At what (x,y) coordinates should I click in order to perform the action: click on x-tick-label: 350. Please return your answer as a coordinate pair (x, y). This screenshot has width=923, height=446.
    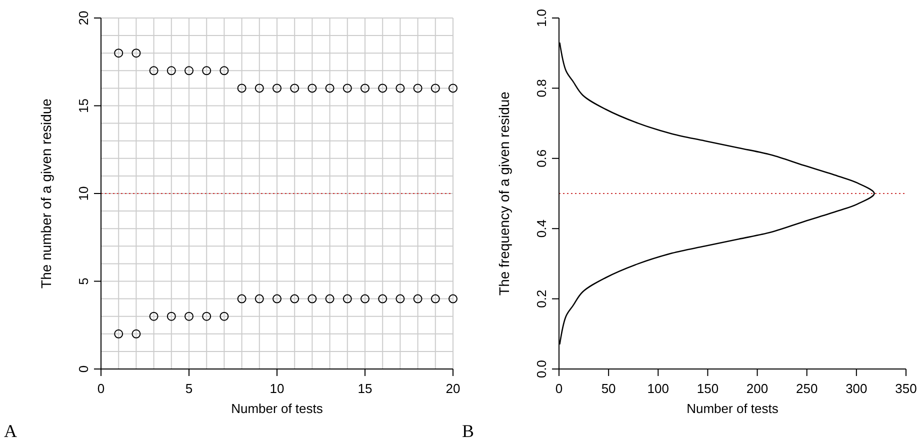
    Looking at the image, I should click on (906, 388).